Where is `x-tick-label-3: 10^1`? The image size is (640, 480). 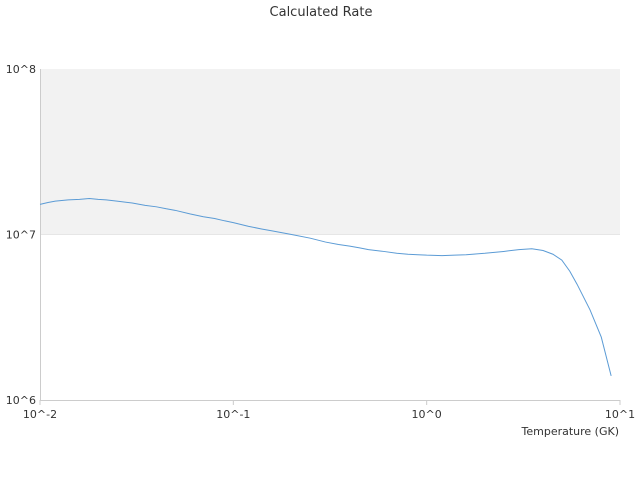
x-tick-label-3: 10^1 is located at coordinates (620, 414).